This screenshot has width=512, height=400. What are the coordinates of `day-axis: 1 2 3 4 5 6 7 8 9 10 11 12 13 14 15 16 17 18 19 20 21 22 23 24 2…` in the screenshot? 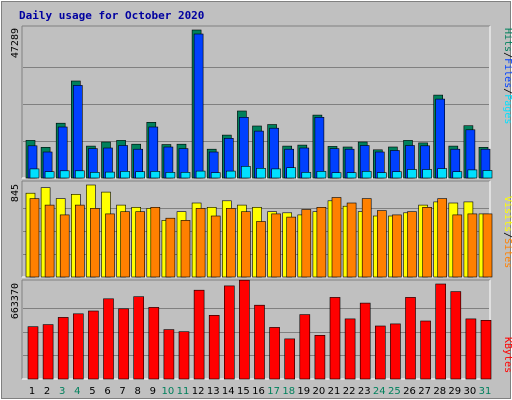 It's located at (260, 391).